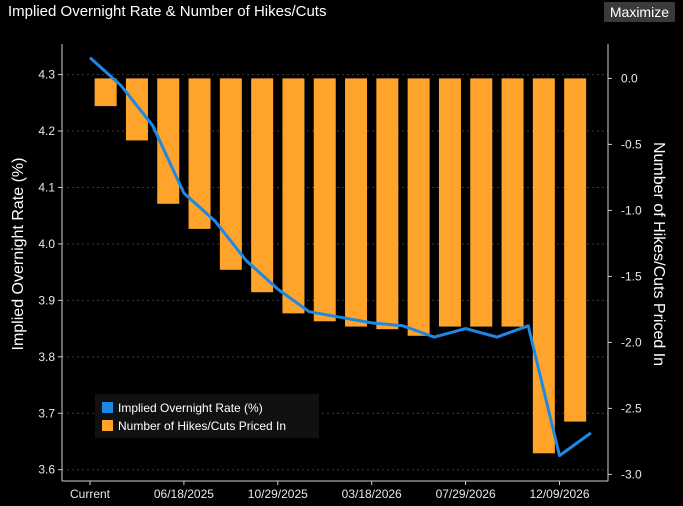  What do you see at coordinates (90, 494) in the screenshot?
I see `x-tick-label: Current` at bounding box center [90, 494].